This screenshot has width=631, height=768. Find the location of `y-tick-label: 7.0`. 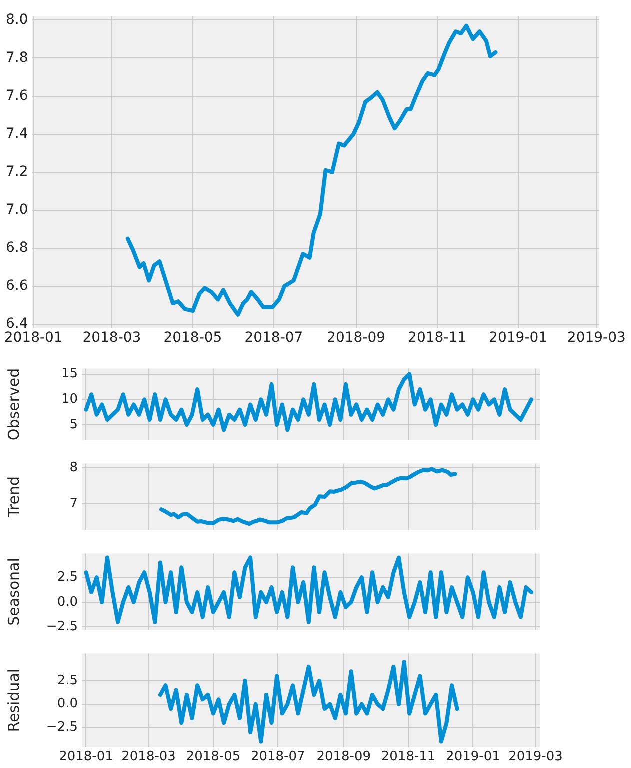

y-tick-label: 7.0 is located at coordinates (17, 210).